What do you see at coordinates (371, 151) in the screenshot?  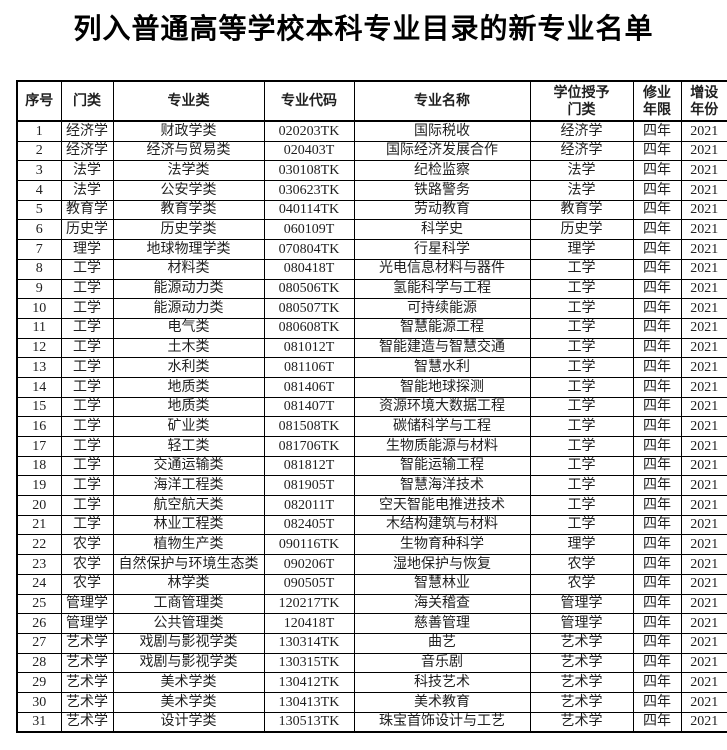 I see `table-row: 2 经济学 经济与贸易类 020403T 国际经济发展合作 经济学 四年 2021` at bounding box center [371, 151].